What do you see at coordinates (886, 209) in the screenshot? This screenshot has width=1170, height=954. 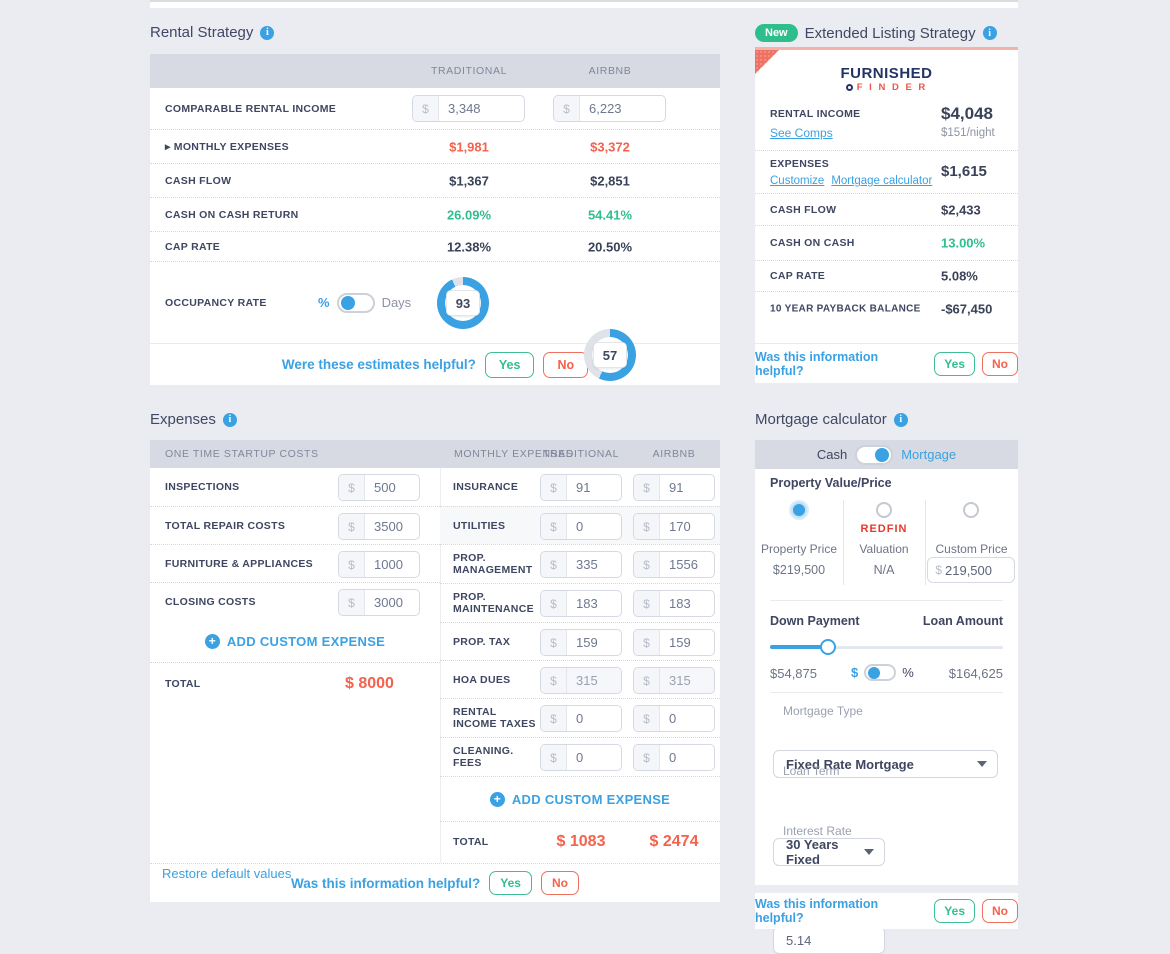 I see `cash-flow-row: CASH FLOW $2,433` at bounding box center [886, 209].